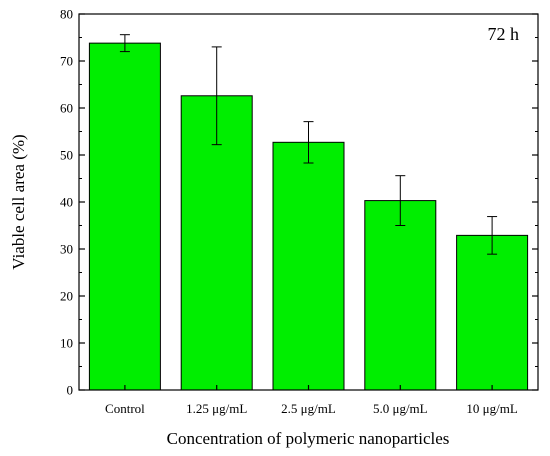 Image resolution: width=550 pixels, height=456 pixels. I want to click on y-tick-label: 70, so click(66, 61).